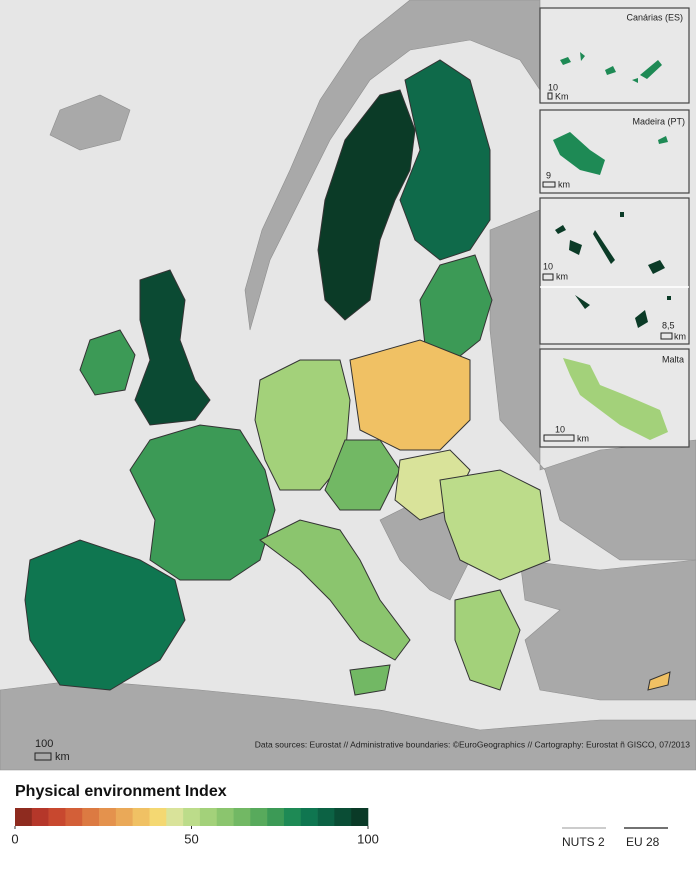 The image size is (696, 869). What do you see at coordinates (668, 325) in the screenshot?
I see `scale-value: 8,5` at bounding box center [668, 325].